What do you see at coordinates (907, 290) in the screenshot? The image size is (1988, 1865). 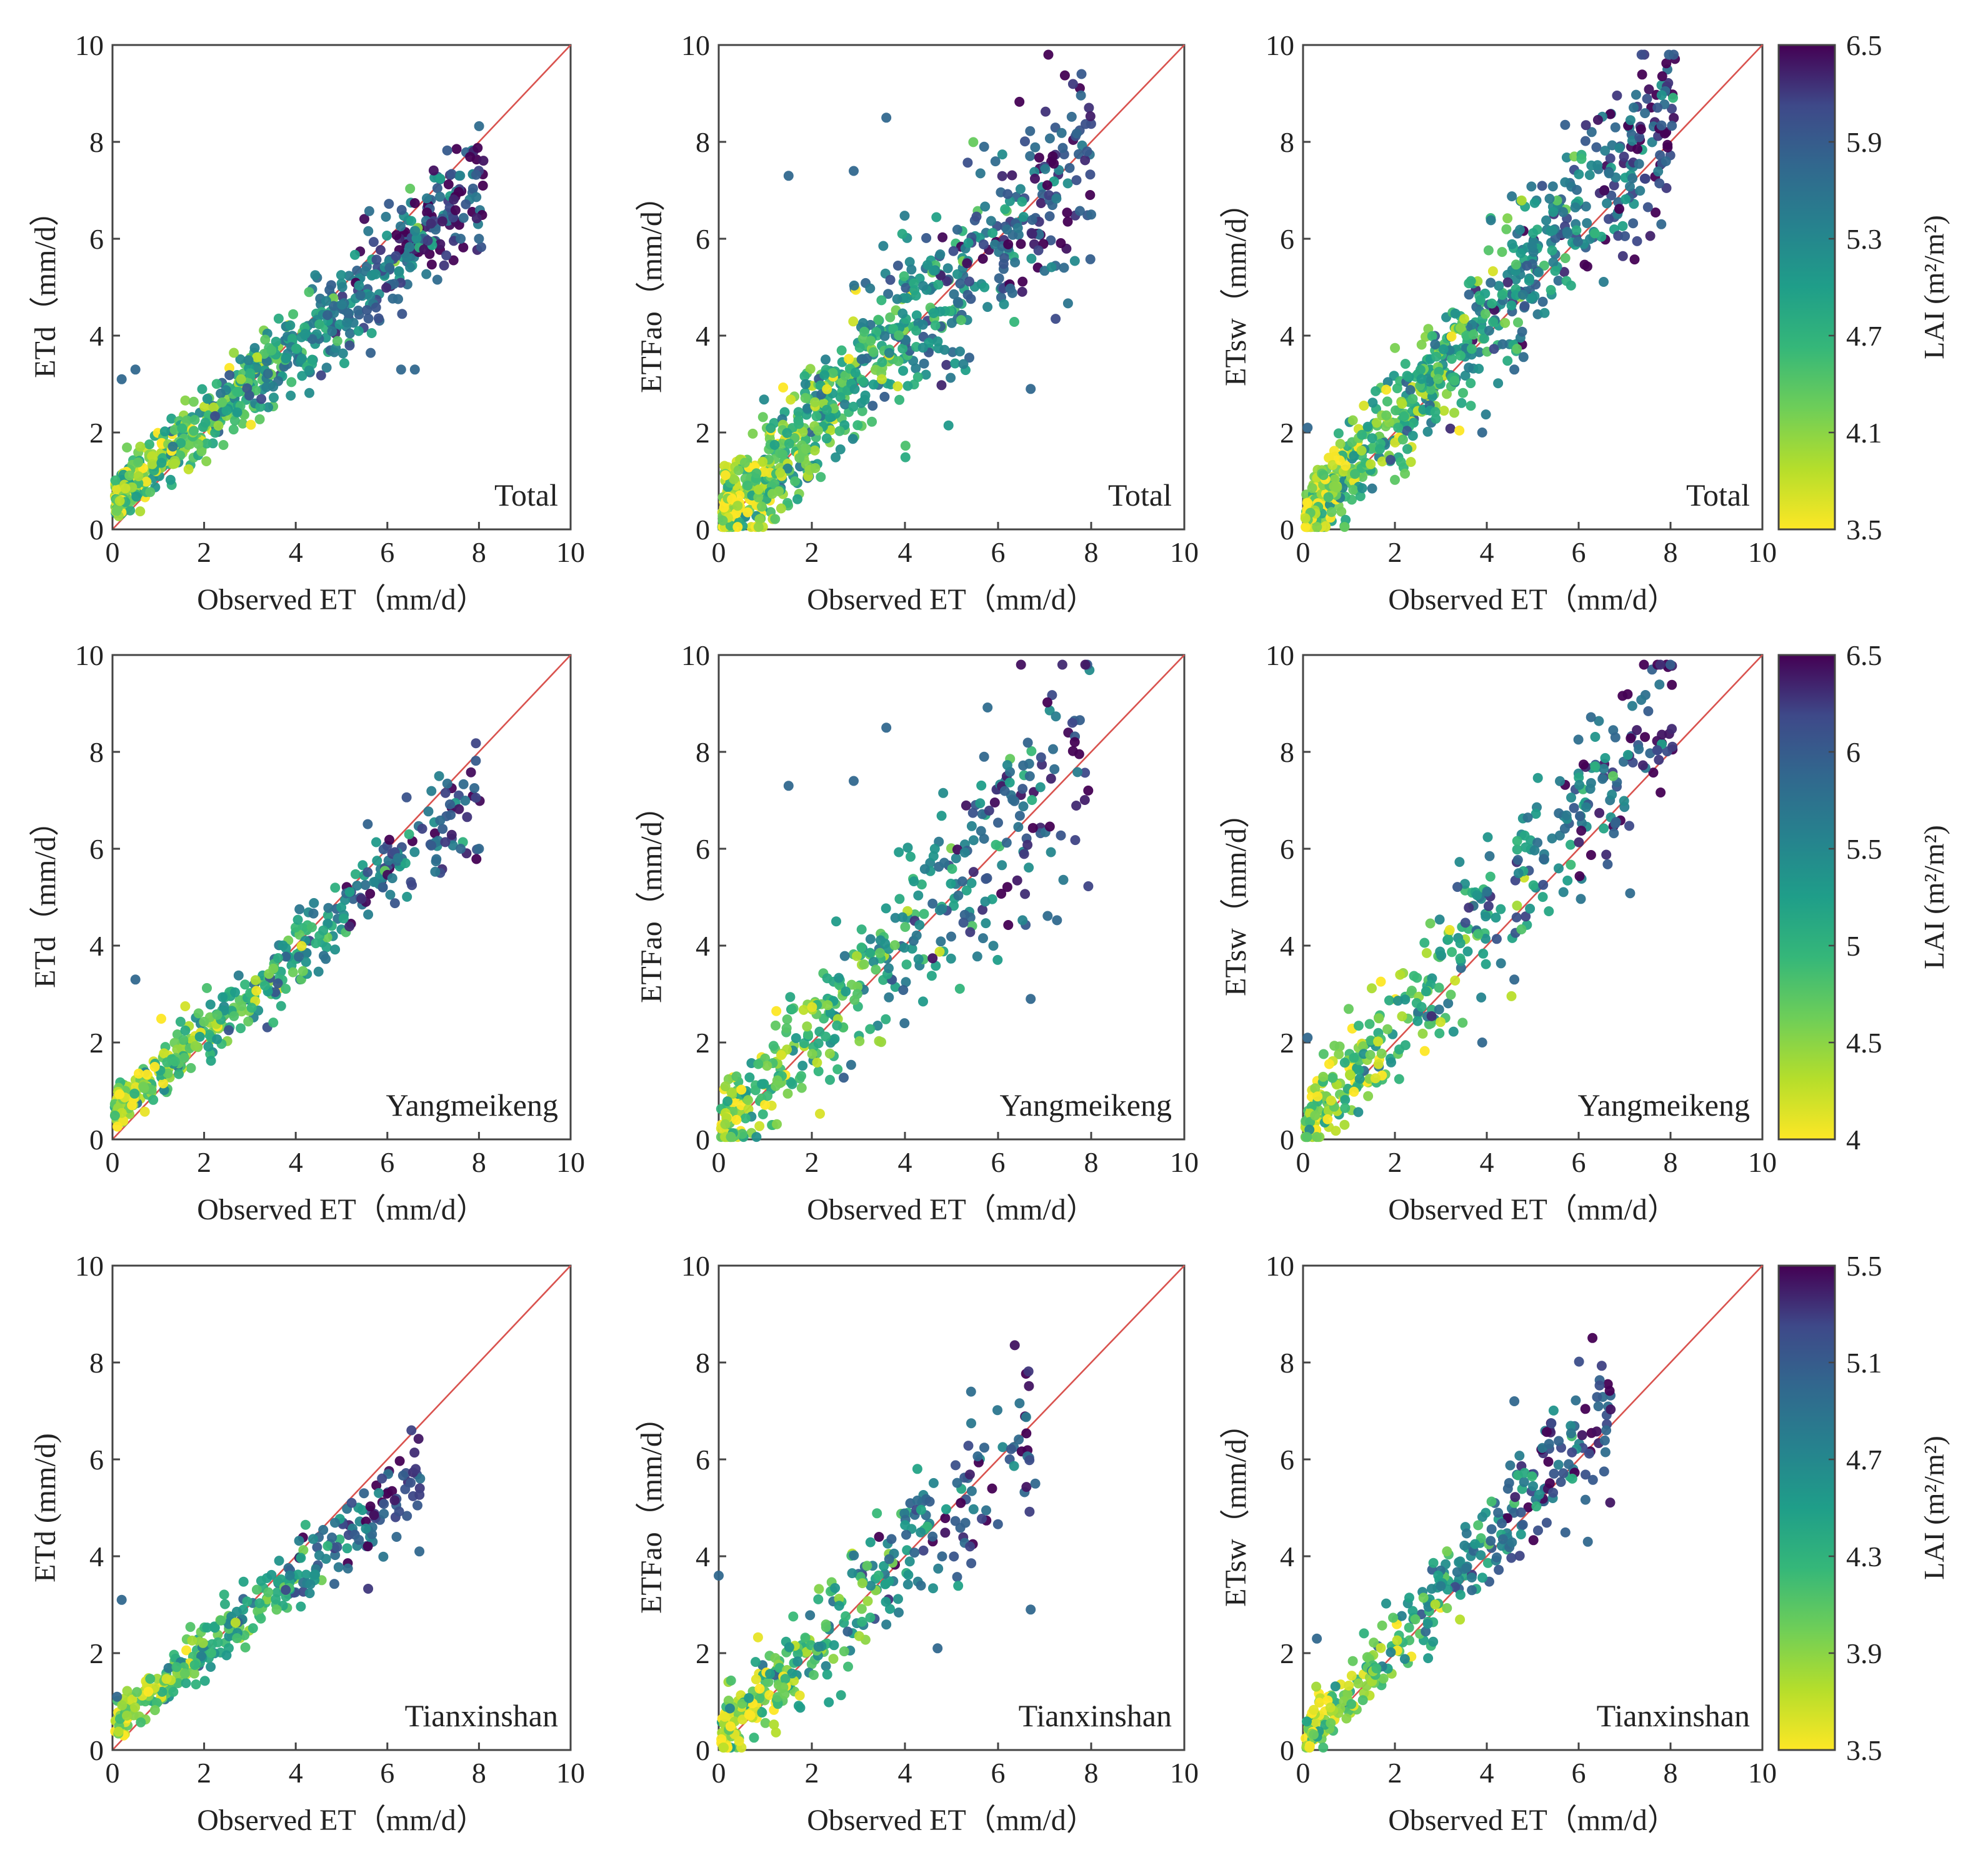 I see `scatter-points` at bounding box center [907, 290].